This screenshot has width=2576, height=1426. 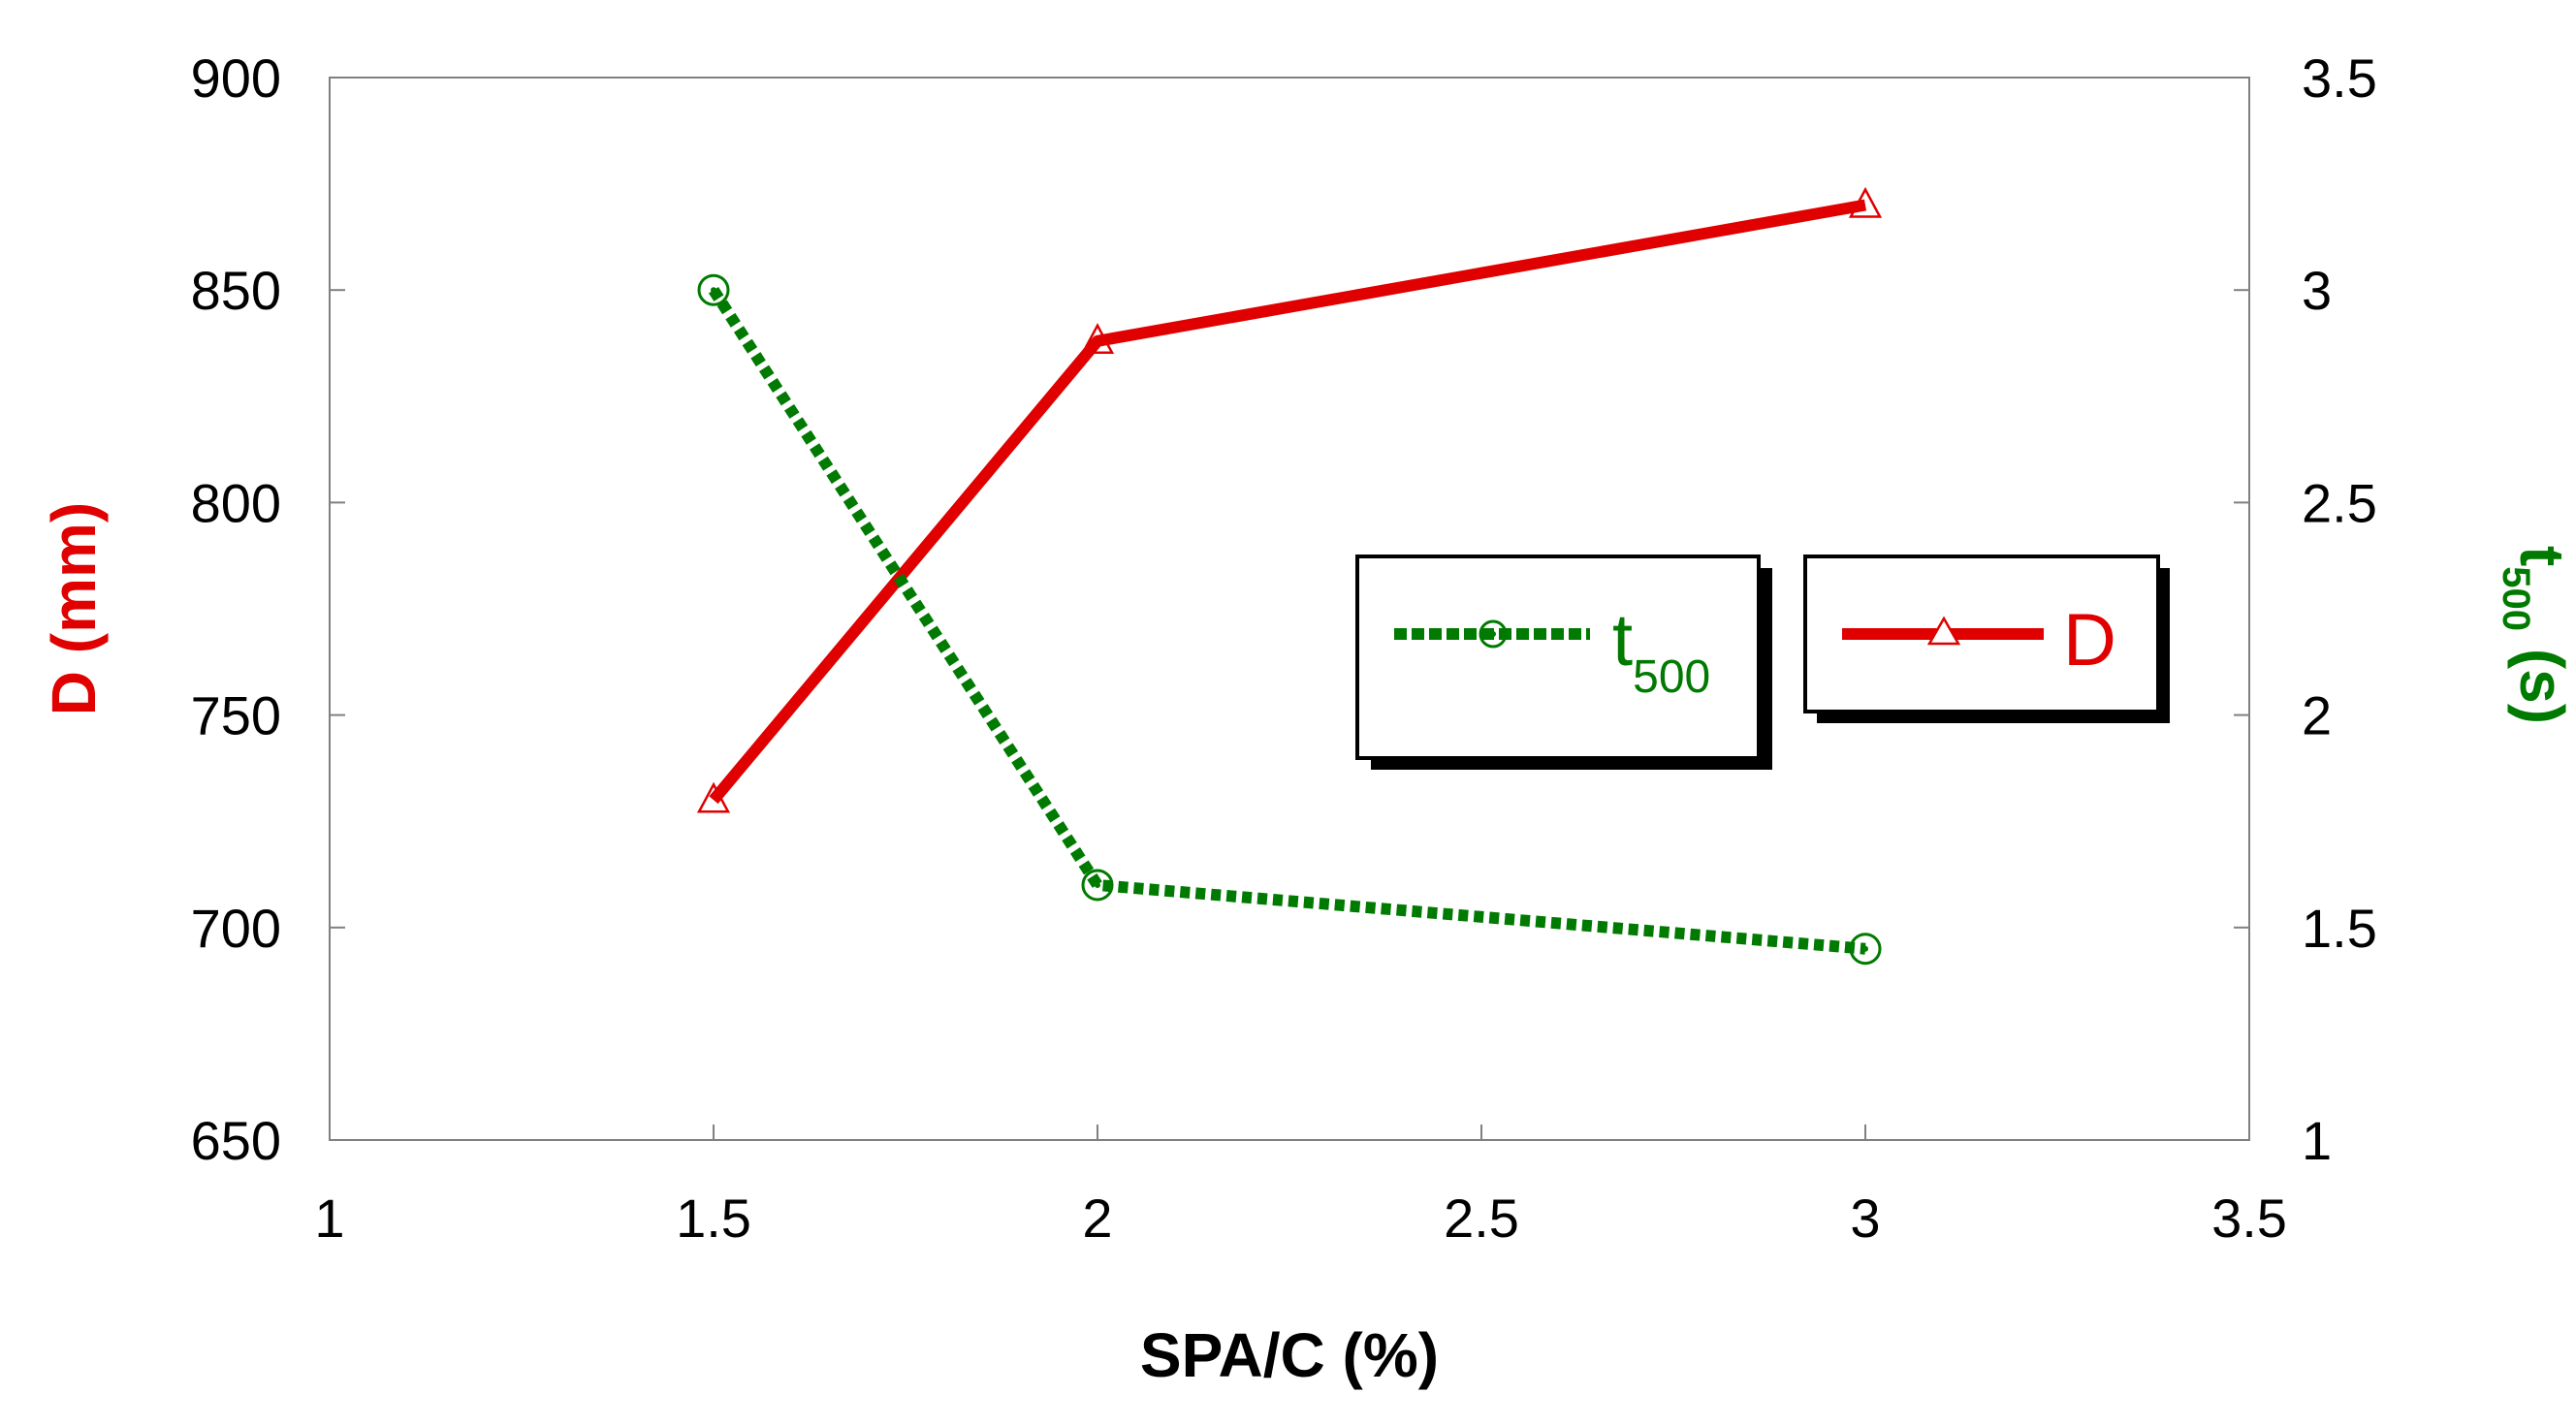 I want to click on y-left-tick-label: 800, so click(x=236, y=503).